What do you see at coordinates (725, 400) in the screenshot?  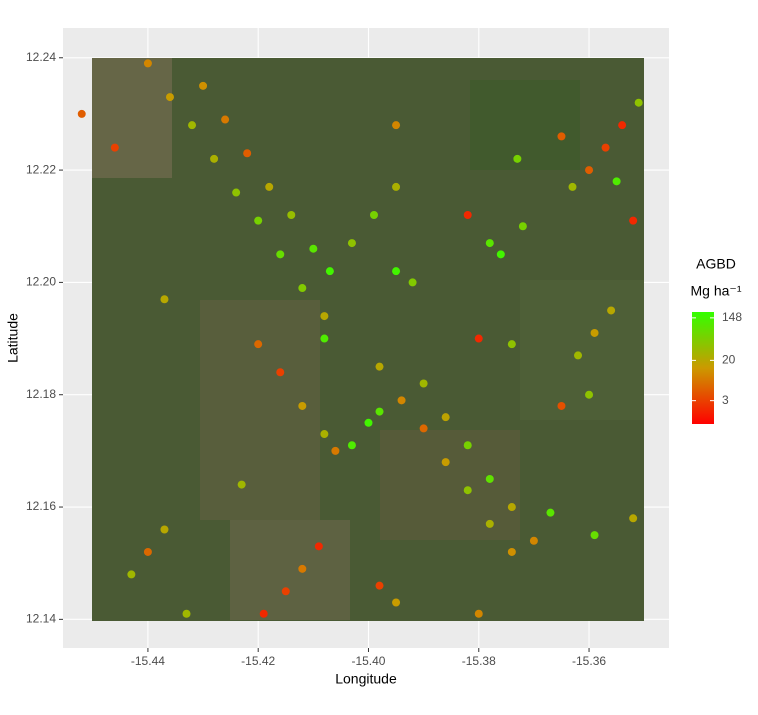 I see `colorbar-label: 3` at bounding box center [725, 400].